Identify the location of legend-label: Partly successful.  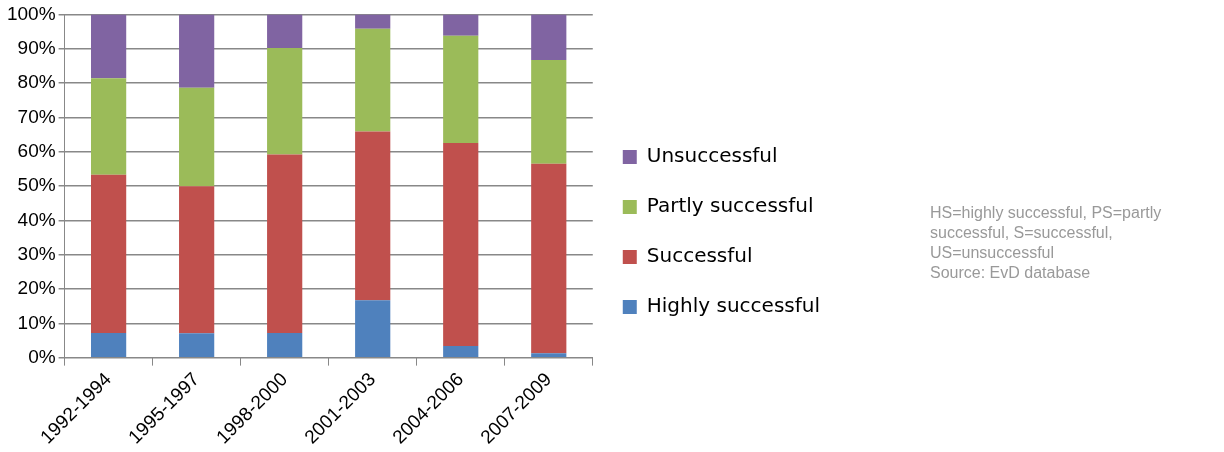
(730, 205).